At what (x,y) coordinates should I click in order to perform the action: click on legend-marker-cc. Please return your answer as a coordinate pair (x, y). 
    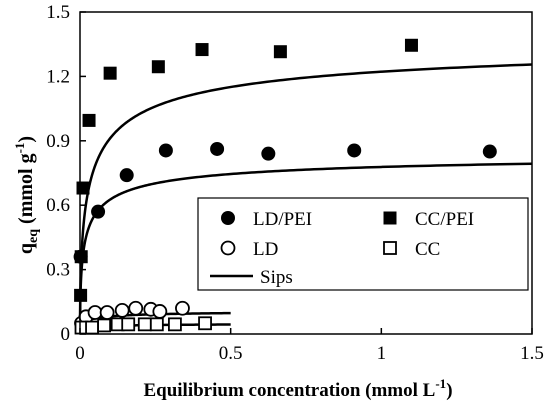
    Looking at the image, I should click on (390, 248).